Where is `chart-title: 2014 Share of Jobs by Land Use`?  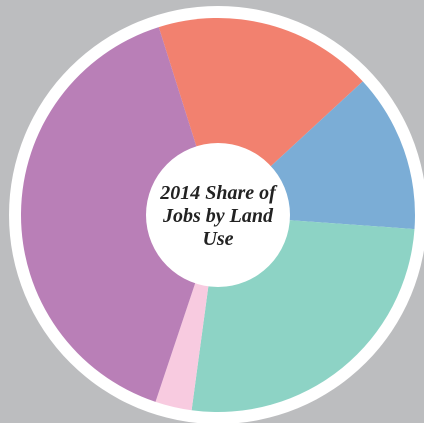 chart-title: 2014 Share of Jobs by Land Use is located at coordinates (218, 215).